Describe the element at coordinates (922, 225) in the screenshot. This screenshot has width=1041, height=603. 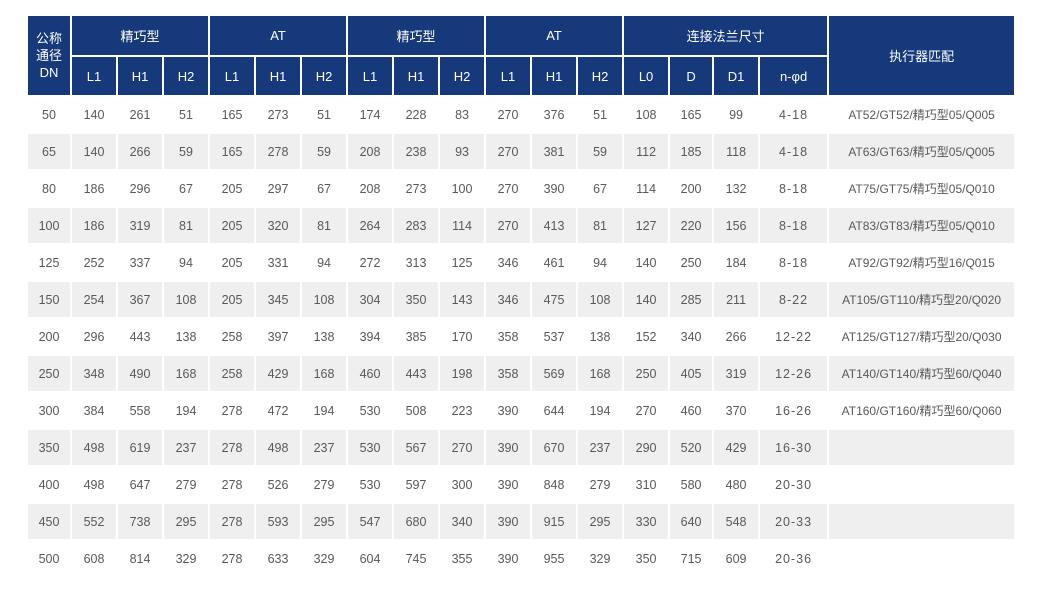
I see `actuator-cell: AT83/GT83/精巧型05/Q010` at that location.